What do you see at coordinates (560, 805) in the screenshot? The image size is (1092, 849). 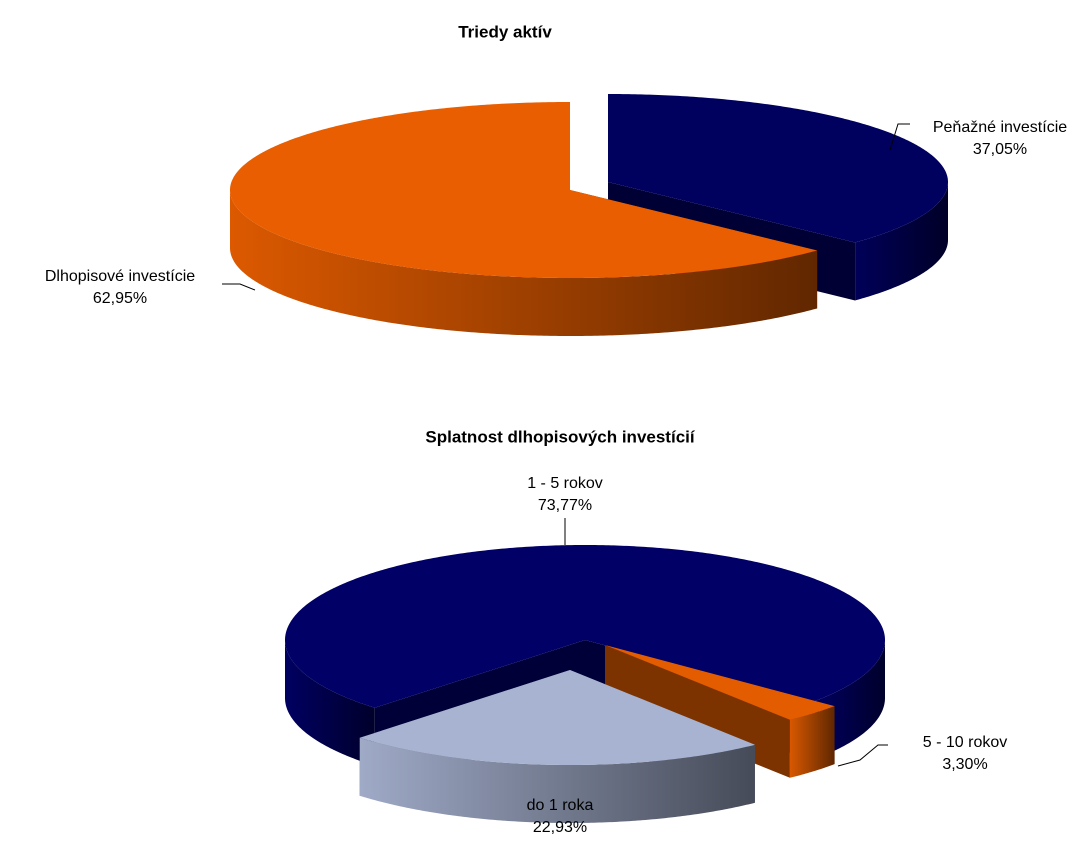 I see `slice-label: do 1 roka` at bounding box center [560, 805].